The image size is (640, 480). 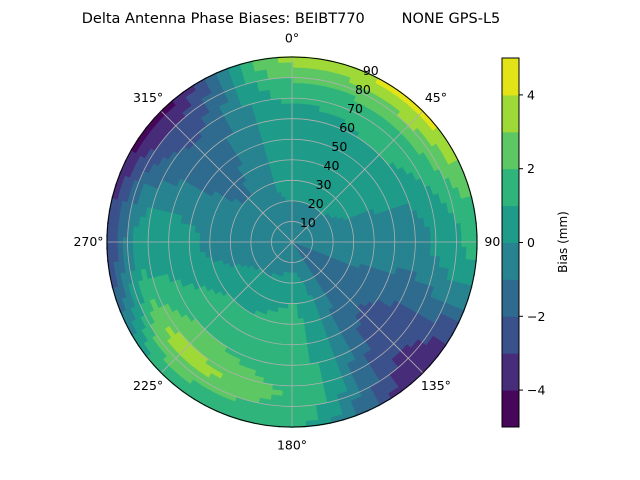 I want to click on angular-tick-label: 315°, so click(x=148, y=97).